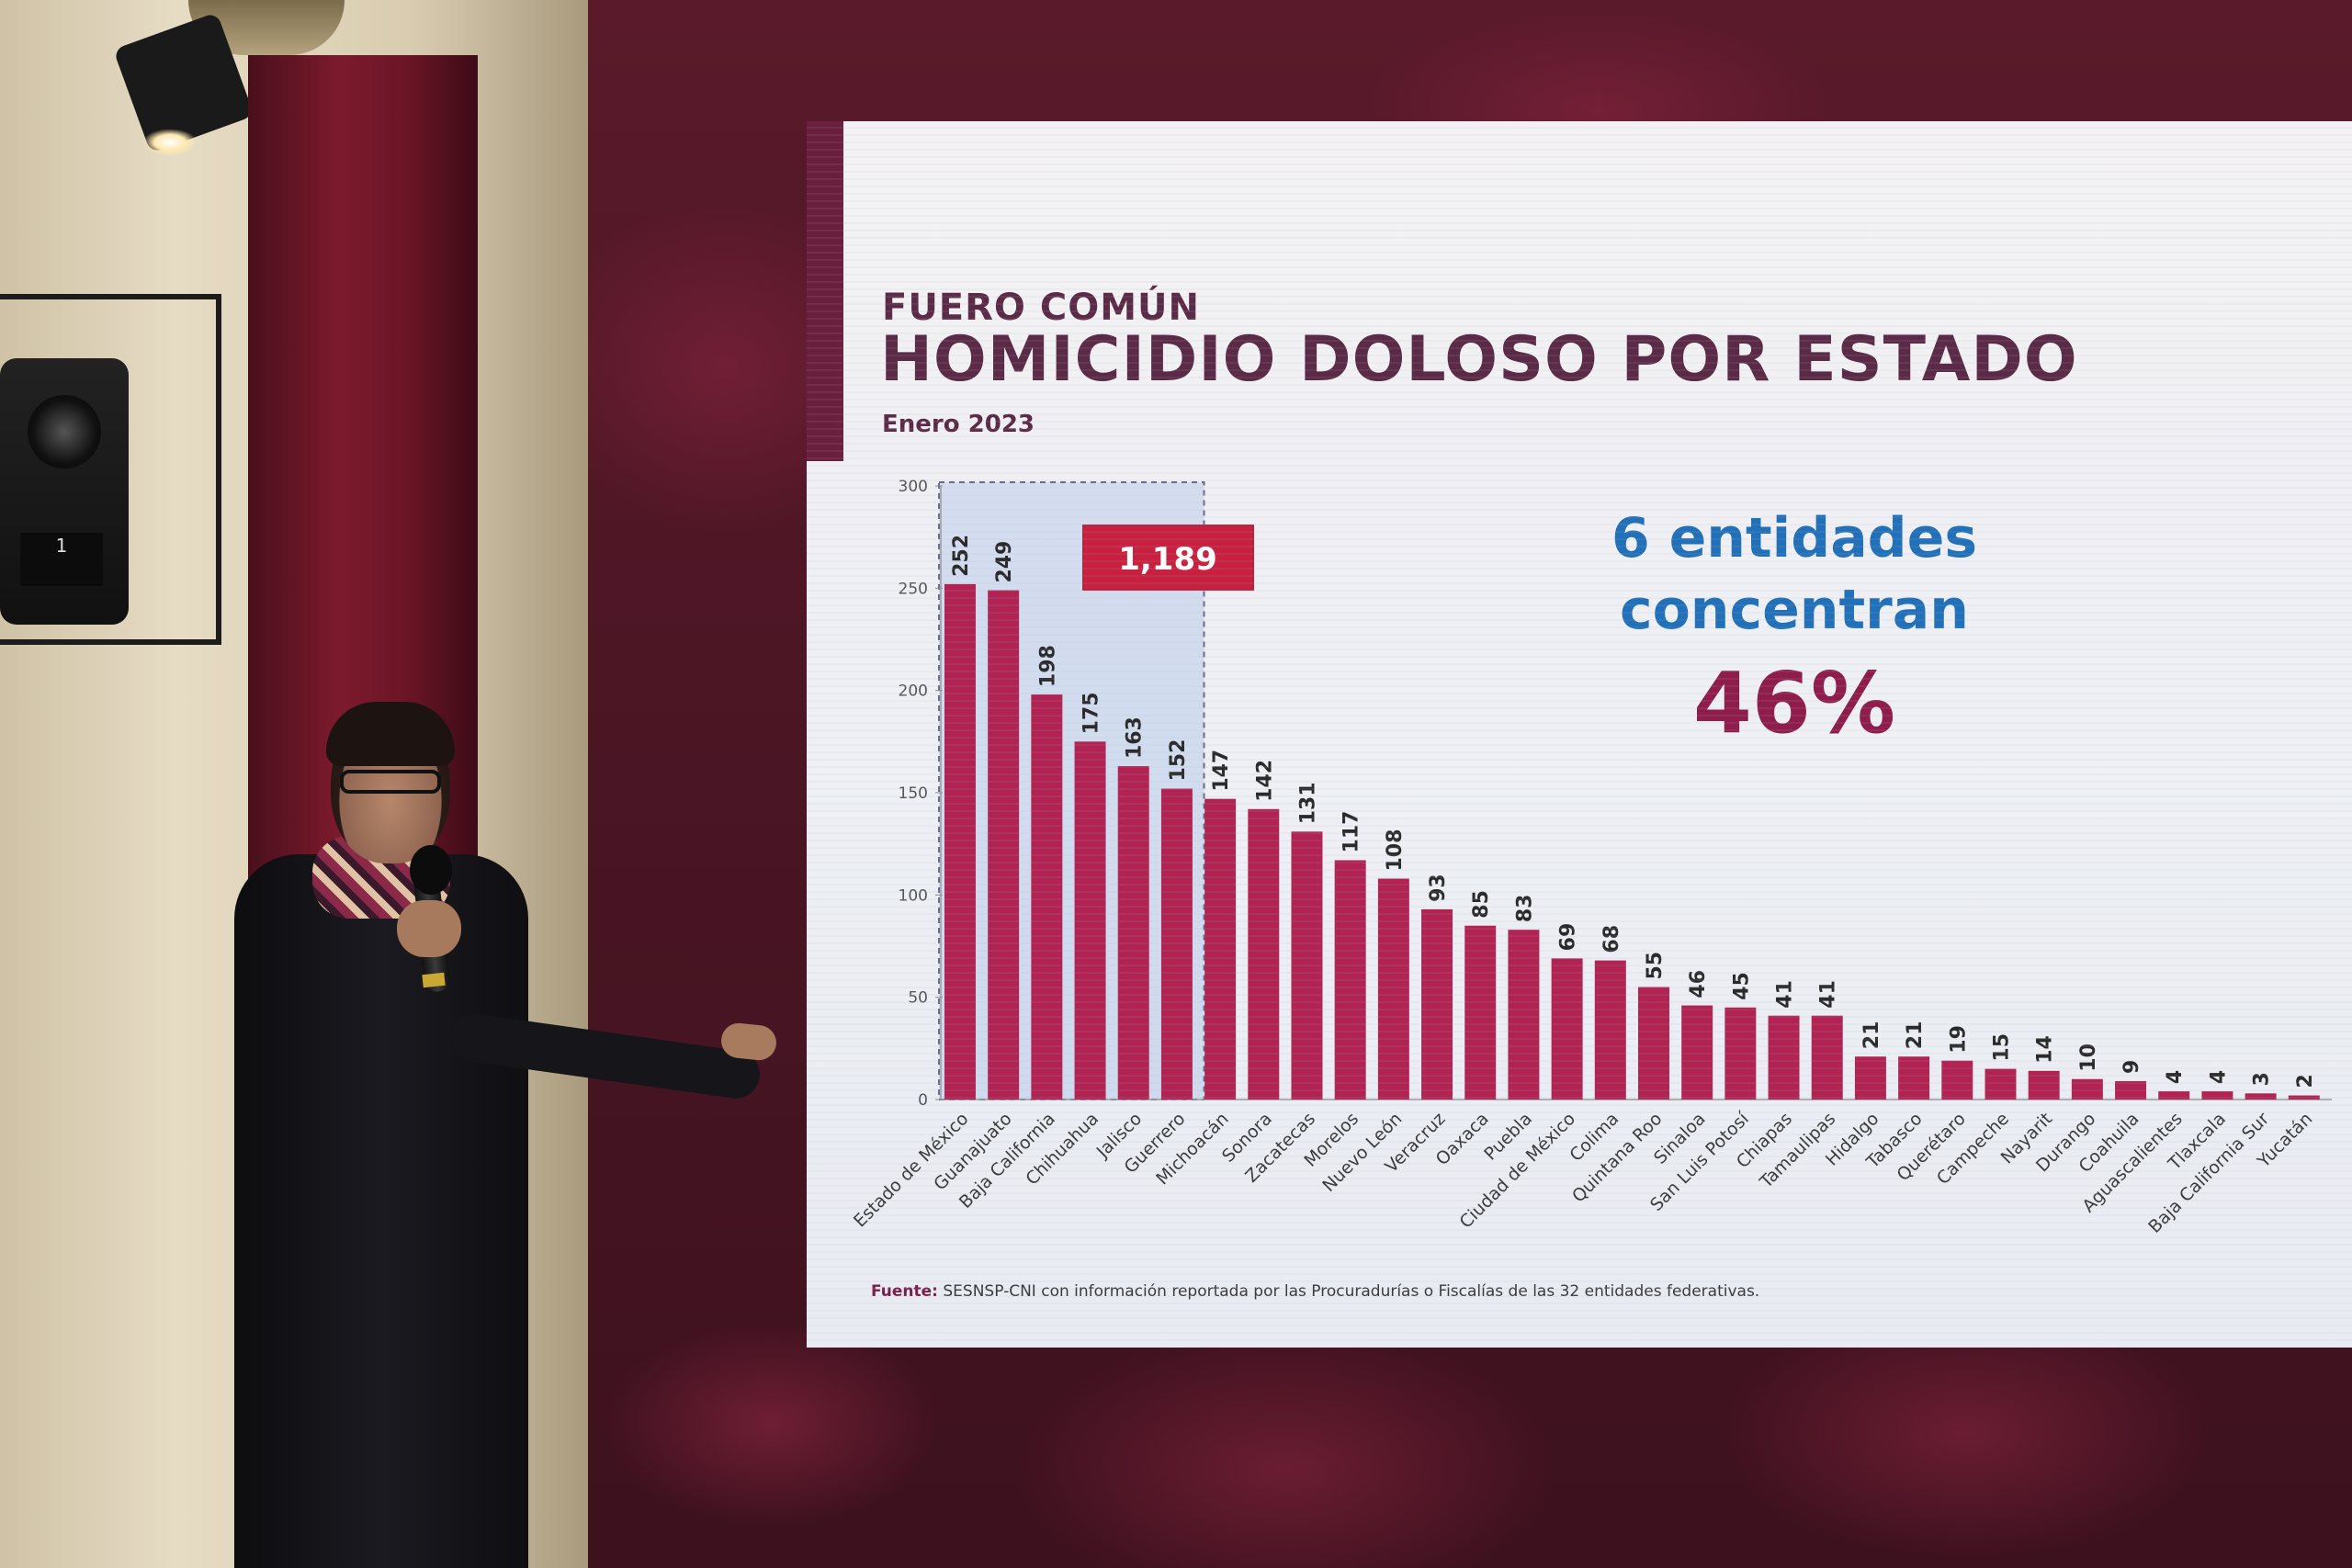 The height and width of the screenshot is (1568, 2352). I want to click on bar-value-label: 14, so click(2046, 1049).